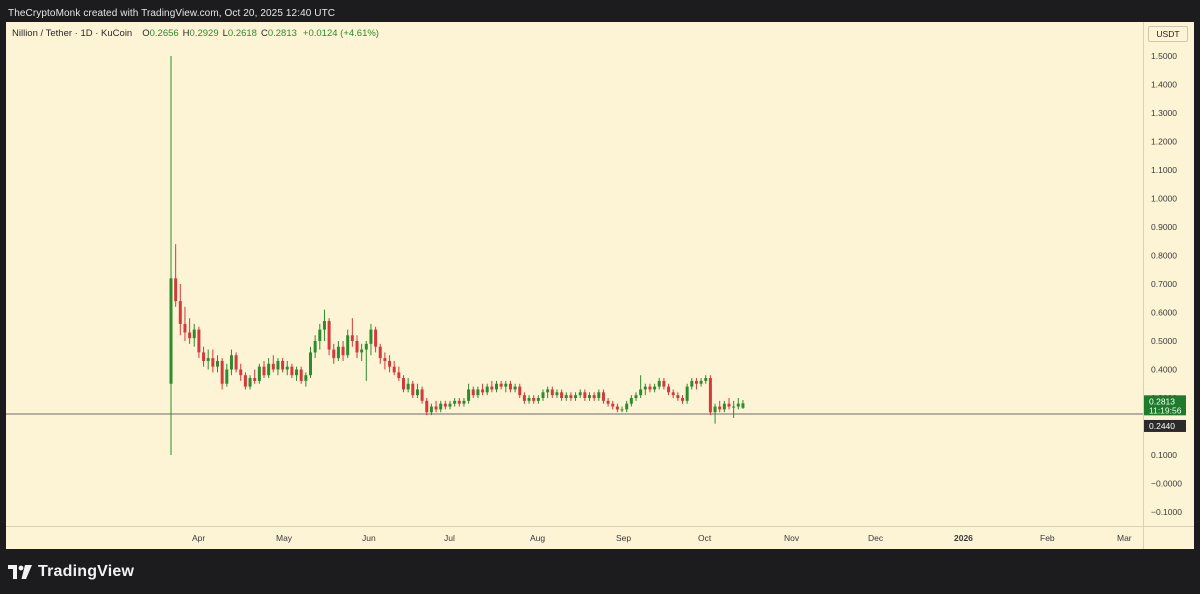 Image resolution: width=1200 pixels, height=594 pixels. I want to click on x-tick-label: Nov, so click(792, 538).